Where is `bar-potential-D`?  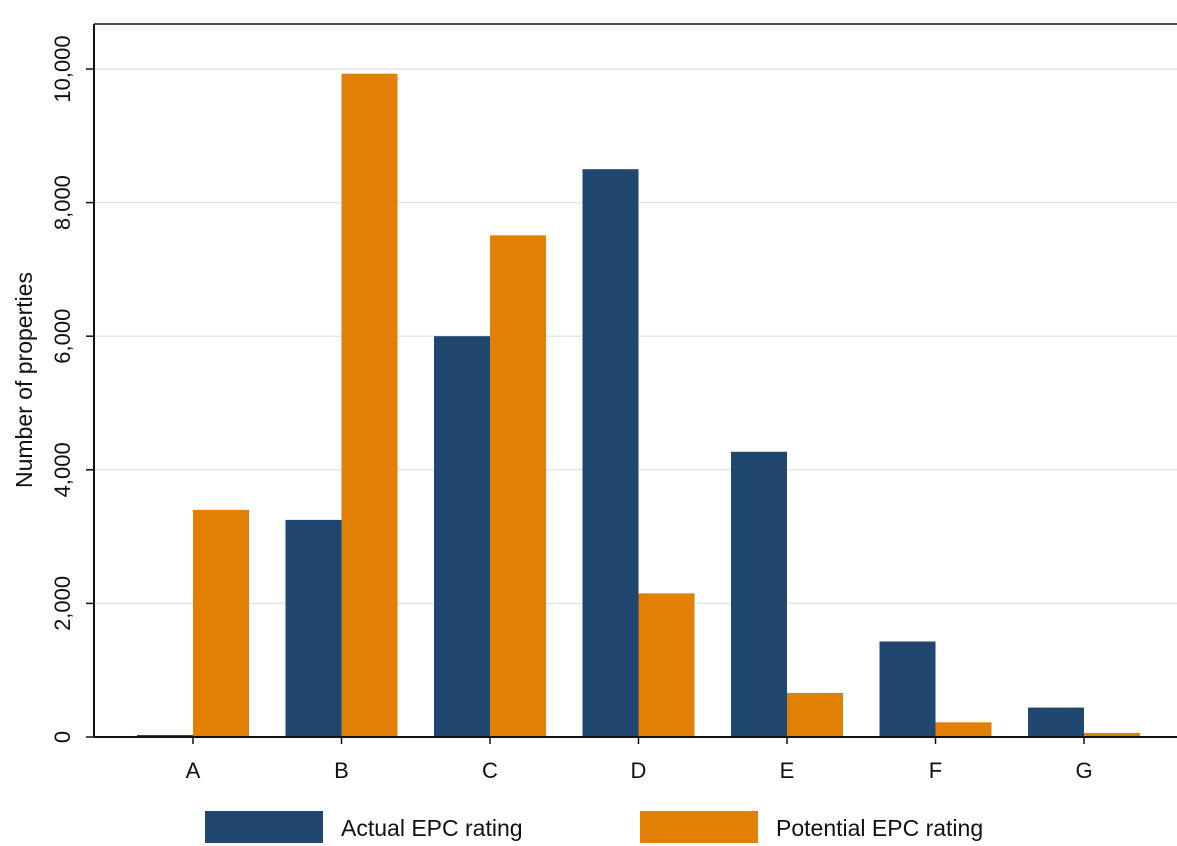 bar-potential-D is located at coordinates (666, 665).